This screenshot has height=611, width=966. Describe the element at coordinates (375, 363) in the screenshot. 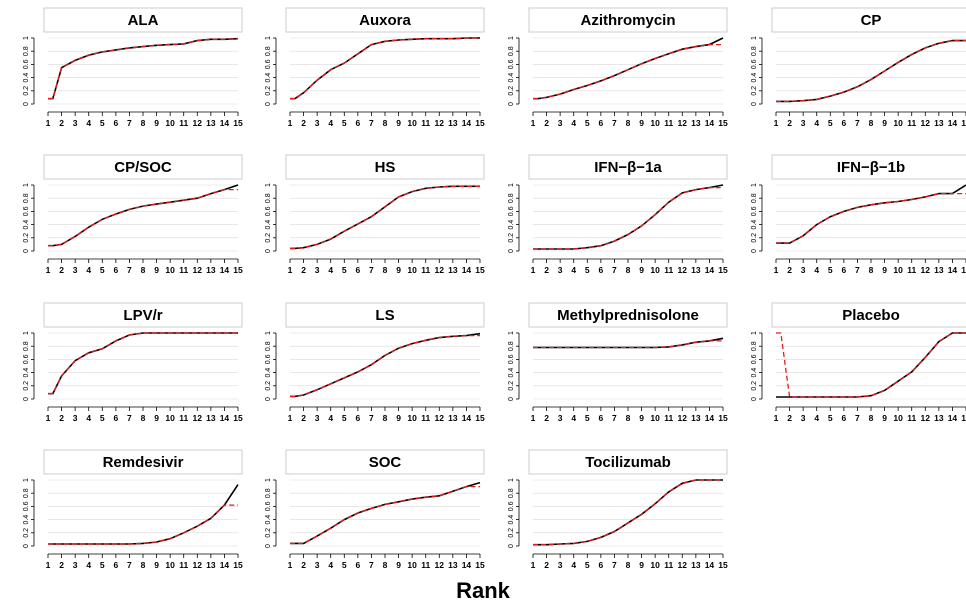

I see `panel-ls: LS00.20.40.60.811 2 3 4 5 6 7 8 9 10 11 12 13 14 15` at that location.